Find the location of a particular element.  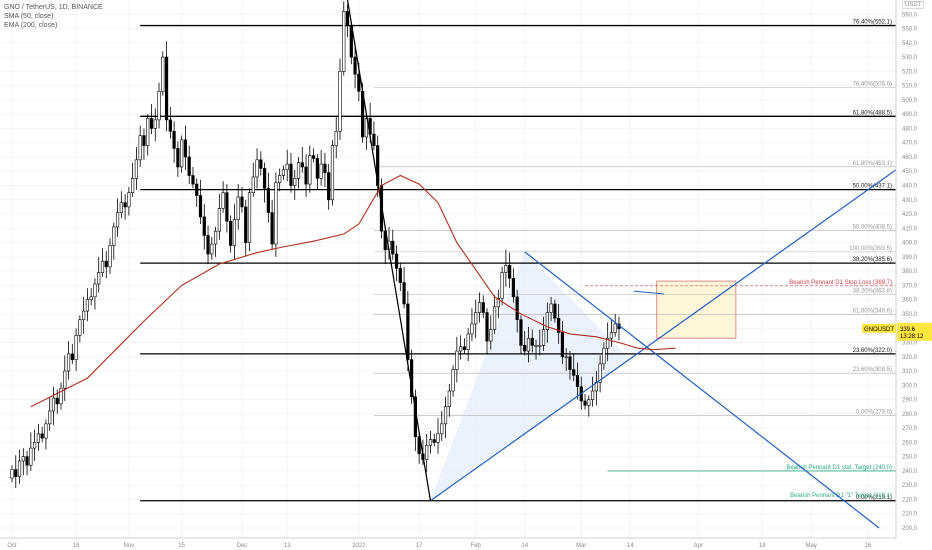

fib-level-label: 38.20%(385.6) is located at coordinates (872, 260).